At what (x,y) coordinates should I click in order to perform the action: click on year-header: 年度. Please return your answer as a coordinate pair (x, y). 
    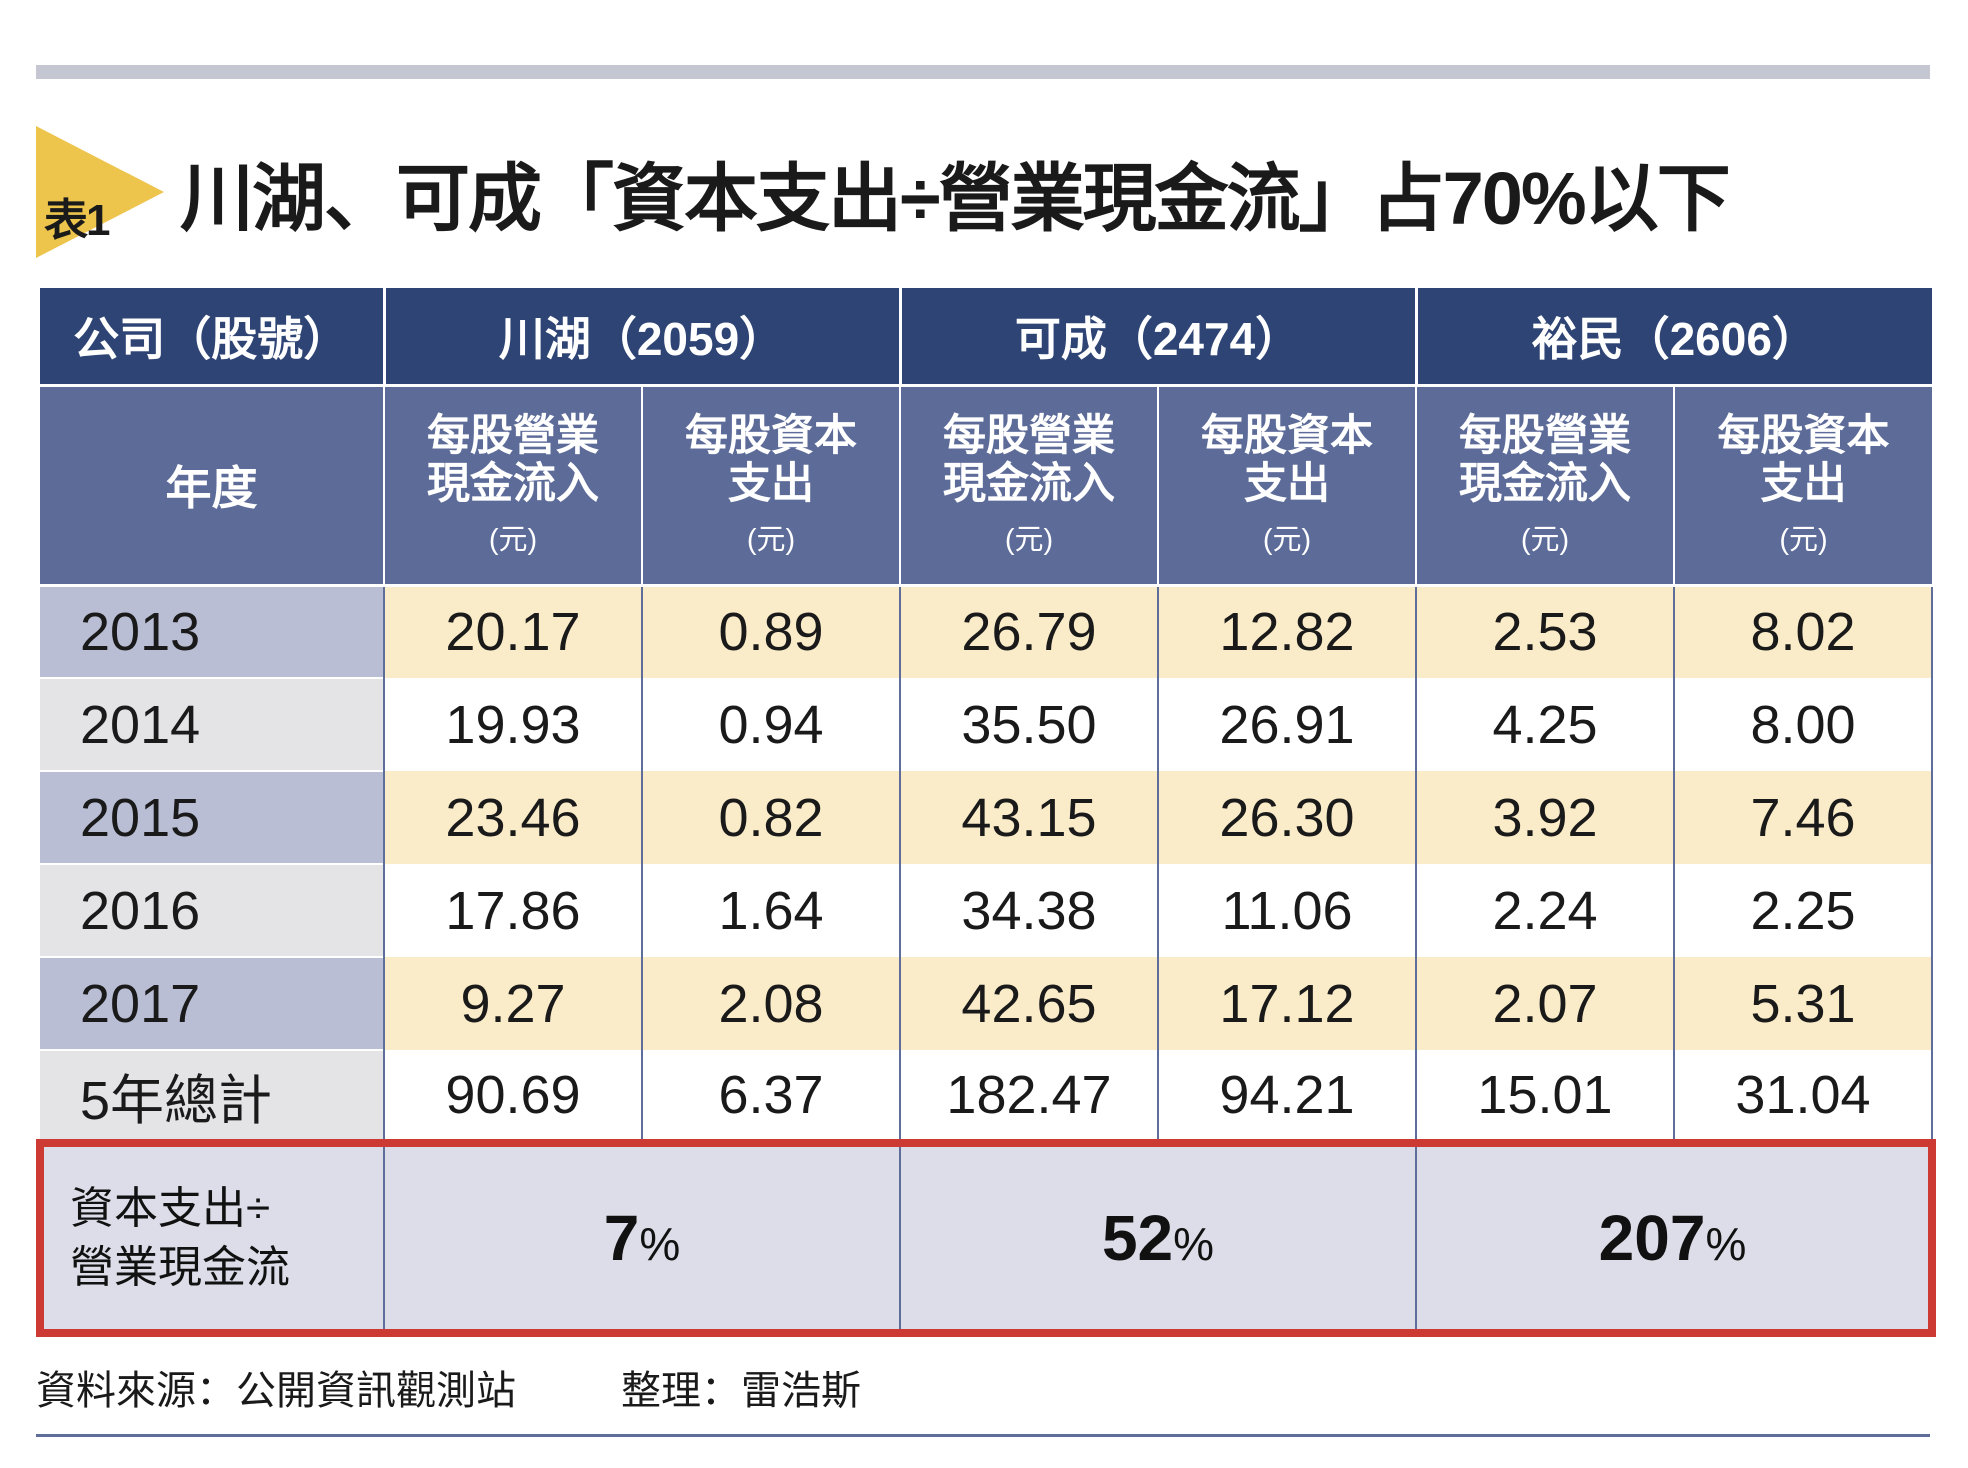
    Looking at the image, I should click on (212, 486).